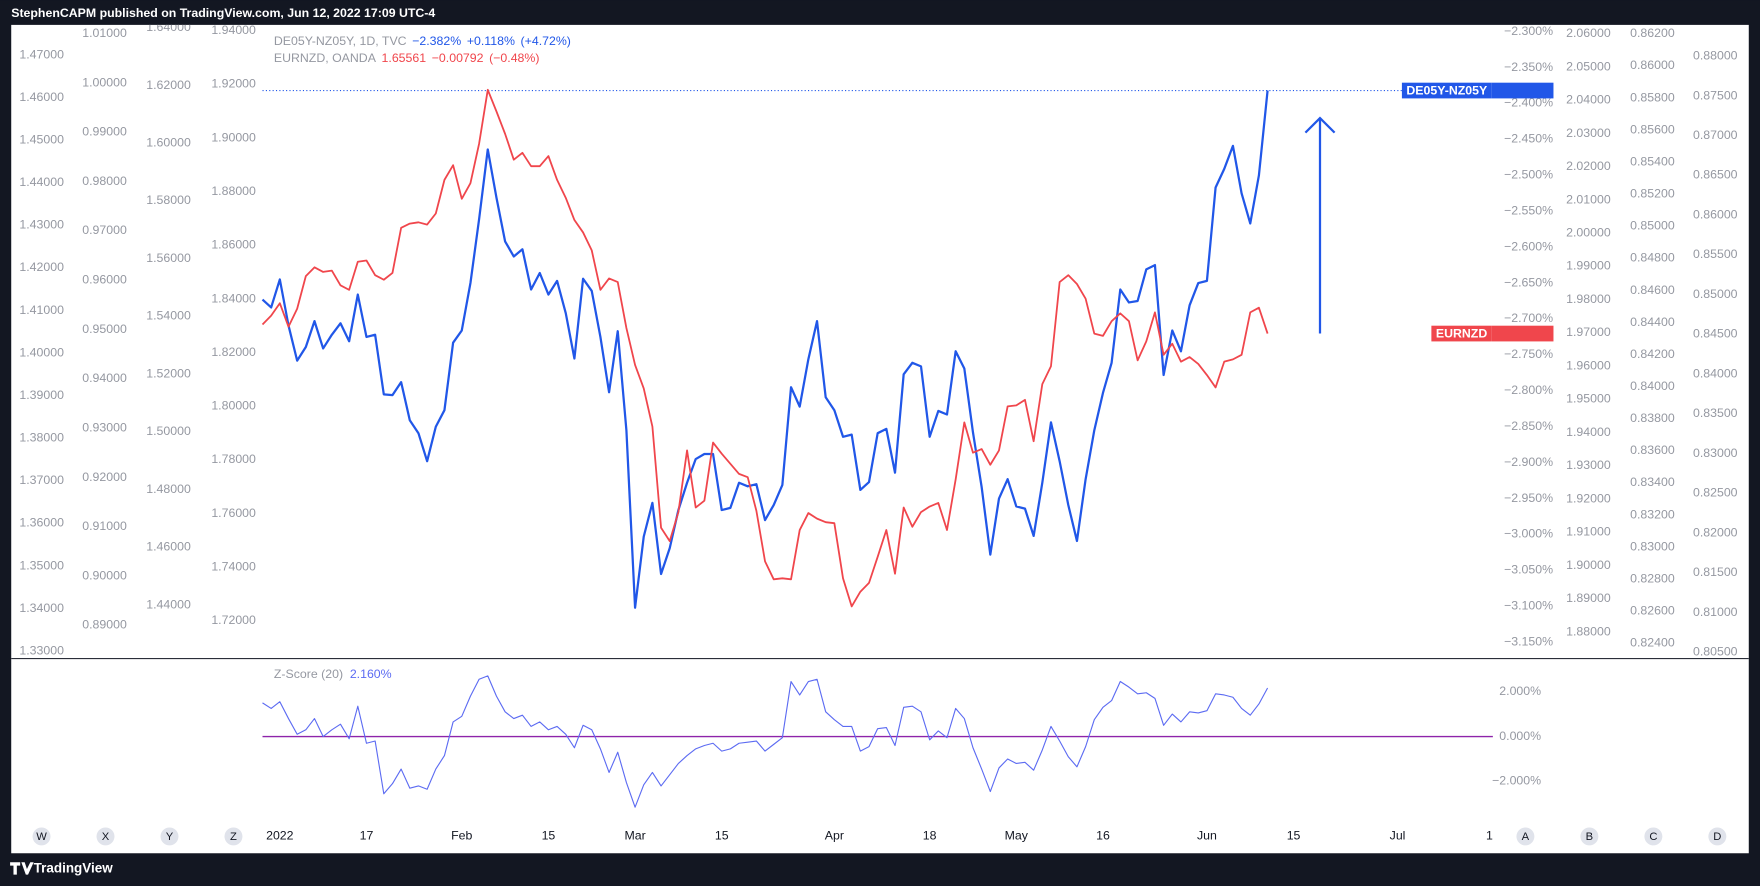 The image size is (1760, 886). What do you see at coordinates (1294, 836) in the screenshot?
I see `x-tick-label: 15` at bounding box center [1294, 836].